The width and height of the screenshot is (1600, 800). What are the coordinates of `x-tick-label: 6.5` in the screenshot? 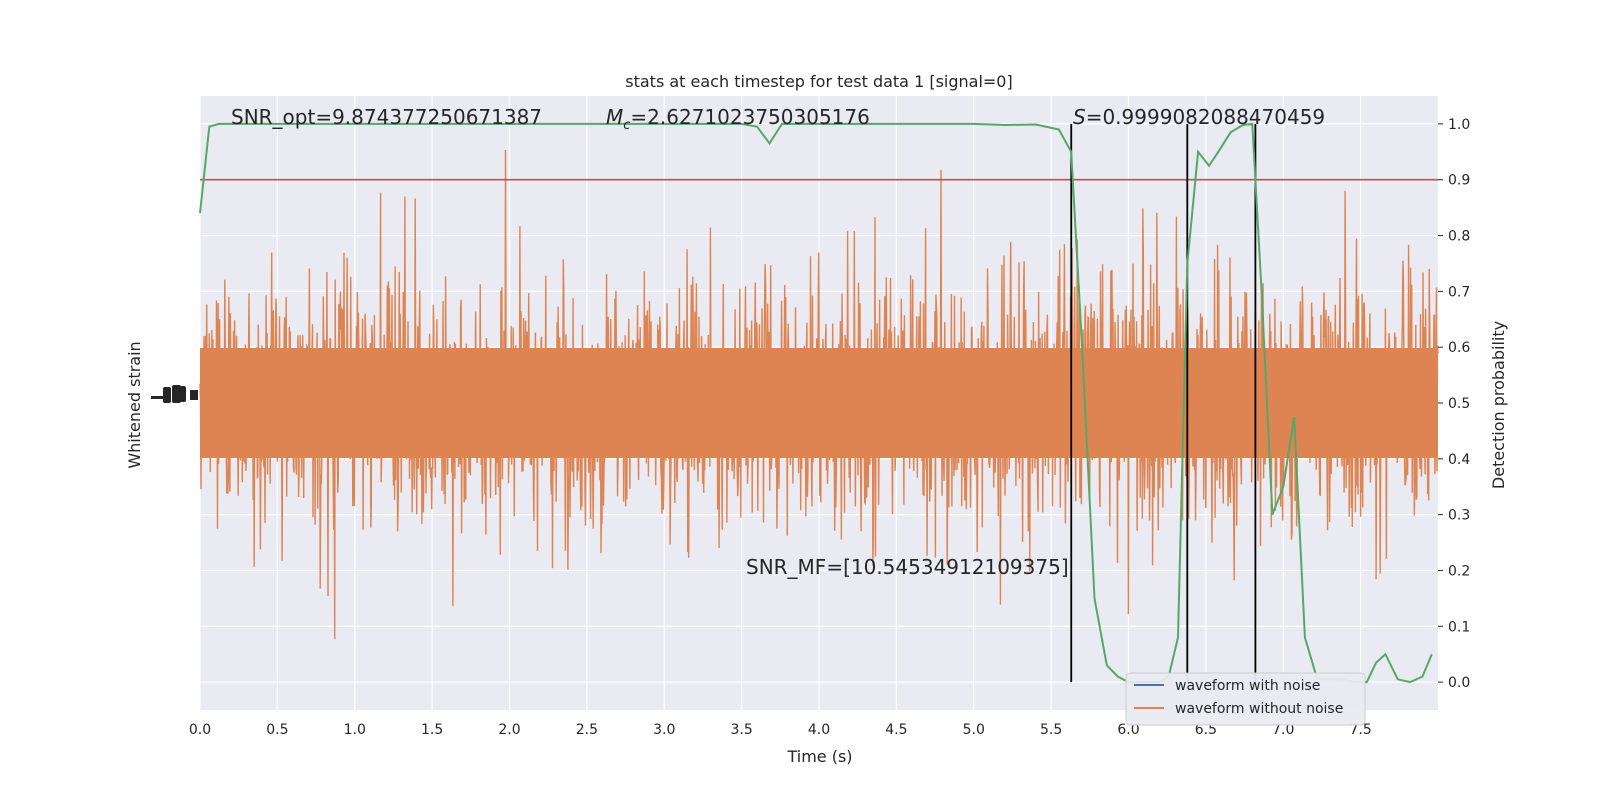 It's located at (1206, 730).